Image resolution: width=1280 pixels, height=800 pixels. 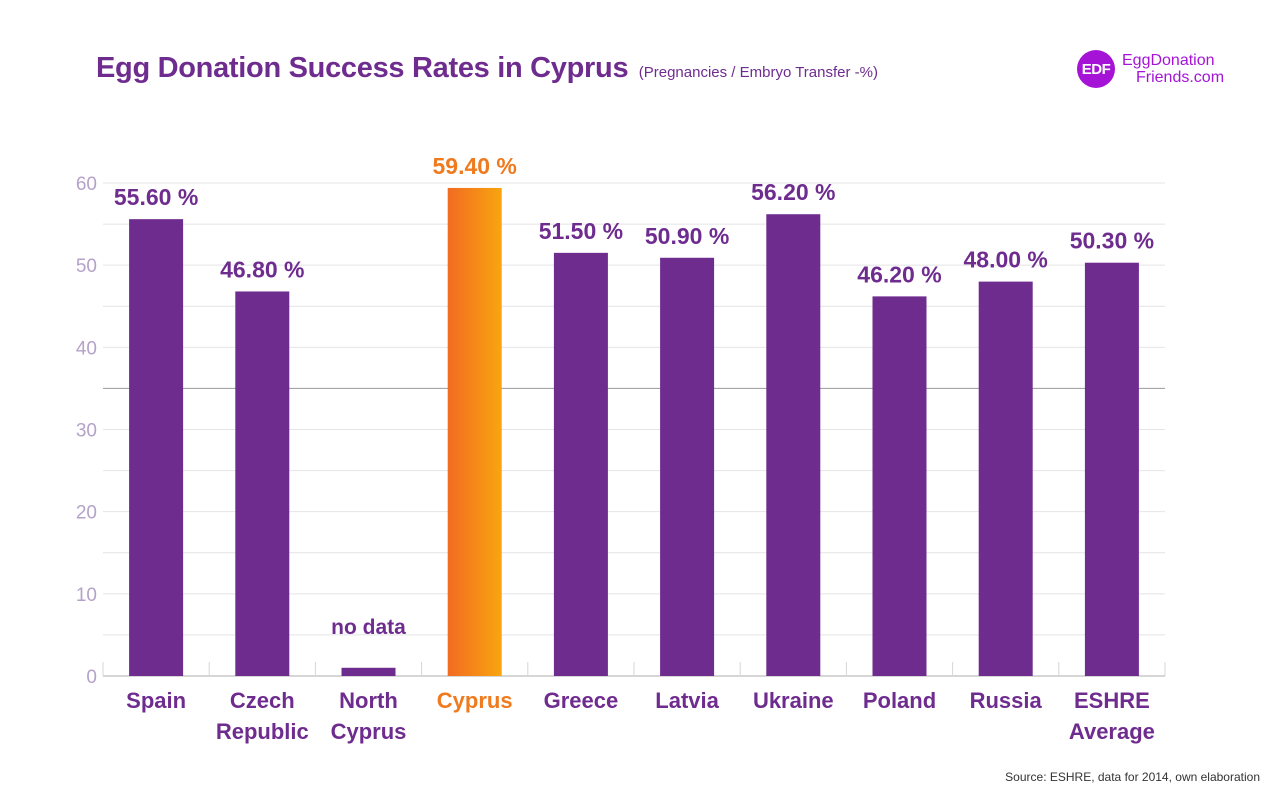 I want to click on category-label: Average, so click(x=1112, y=731).